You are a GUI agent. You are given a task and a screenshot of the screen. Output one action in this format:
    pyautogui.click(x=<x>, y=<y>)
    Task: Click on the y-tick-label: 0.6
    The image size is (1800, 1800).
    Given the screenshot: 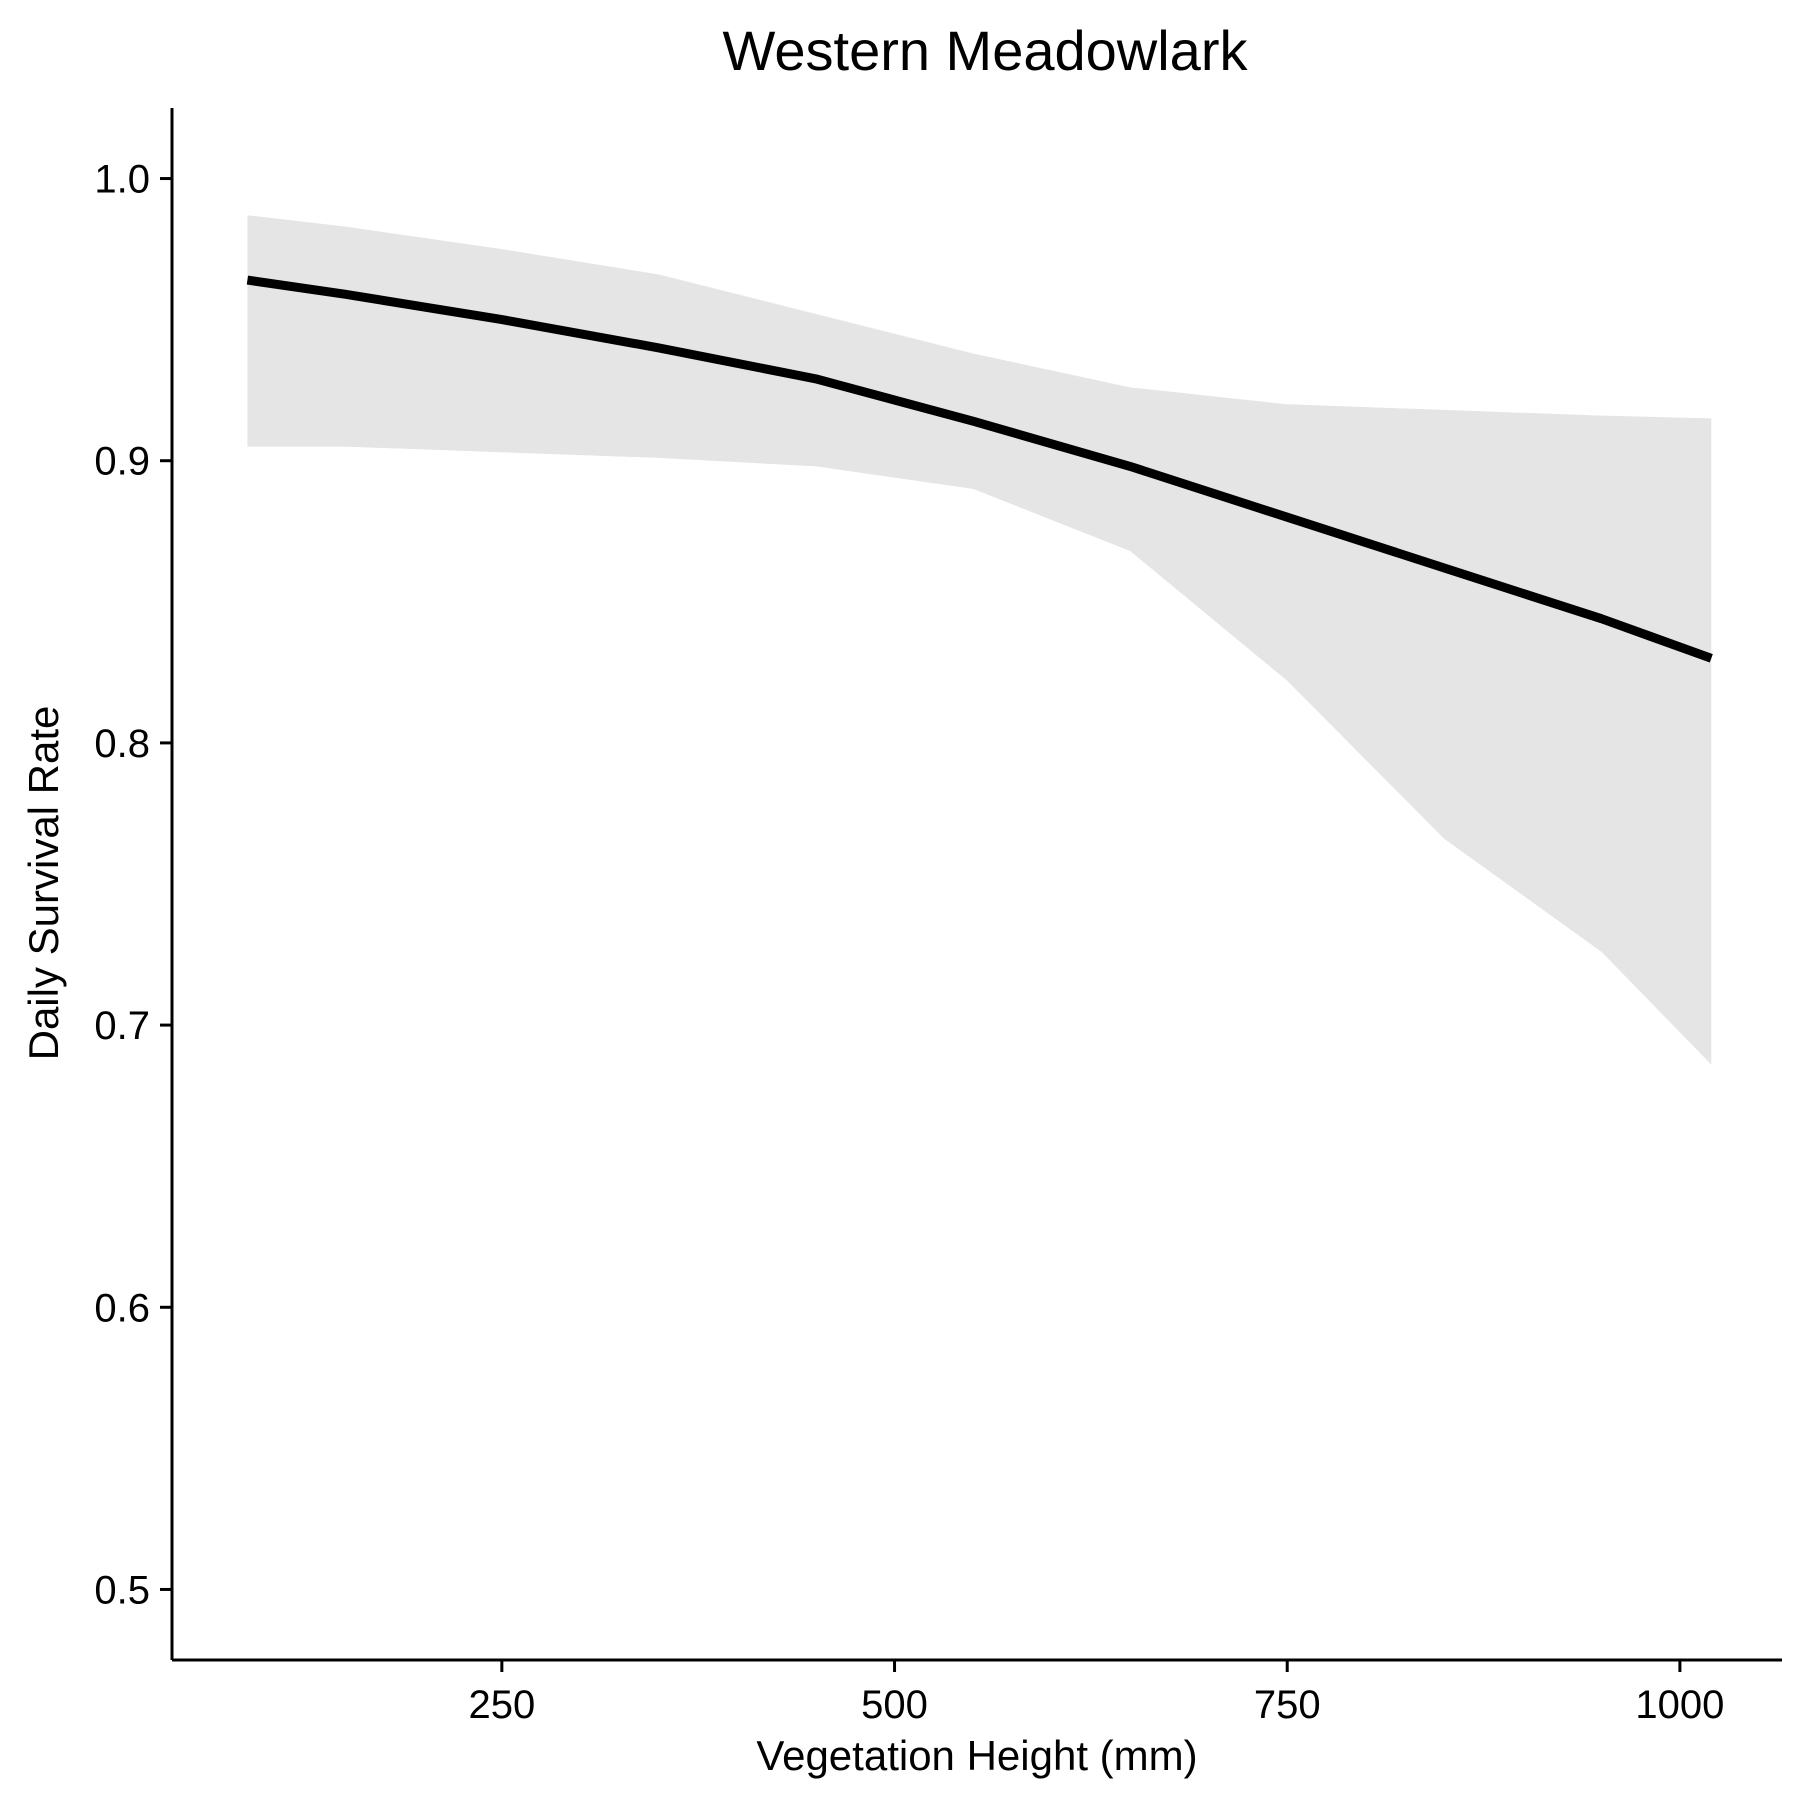 What is the action you would take?
    pyautogui.click(x=122, y=1308)
    